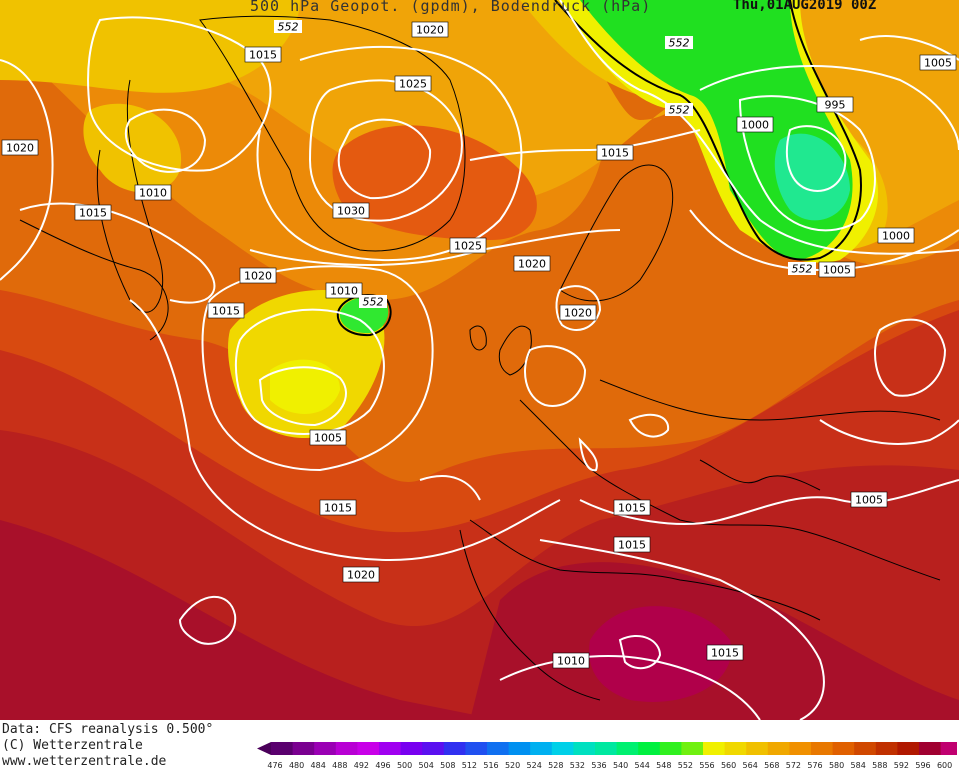 The image size is (959, 770). What do you see at coordinates (836, 765) in the screenshot?
I see `colorbar-tick-label: 580` at bounding box center [836, 765].